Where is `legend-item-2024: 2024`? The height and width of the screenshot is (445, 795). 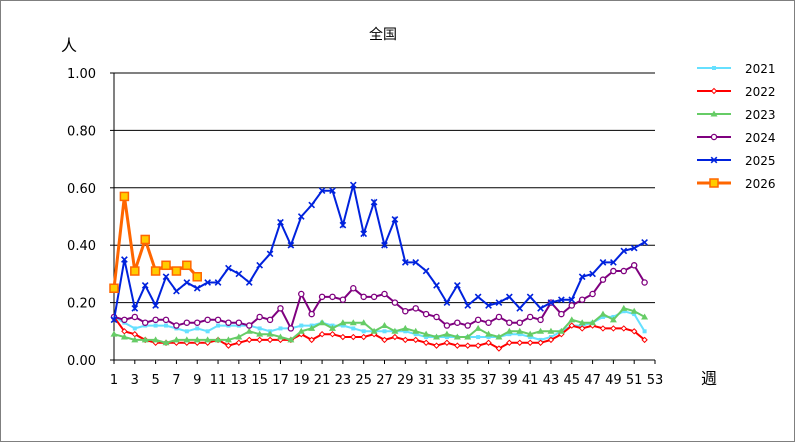
legend-item-2024: 2024 is located at coordinates (736, 138).